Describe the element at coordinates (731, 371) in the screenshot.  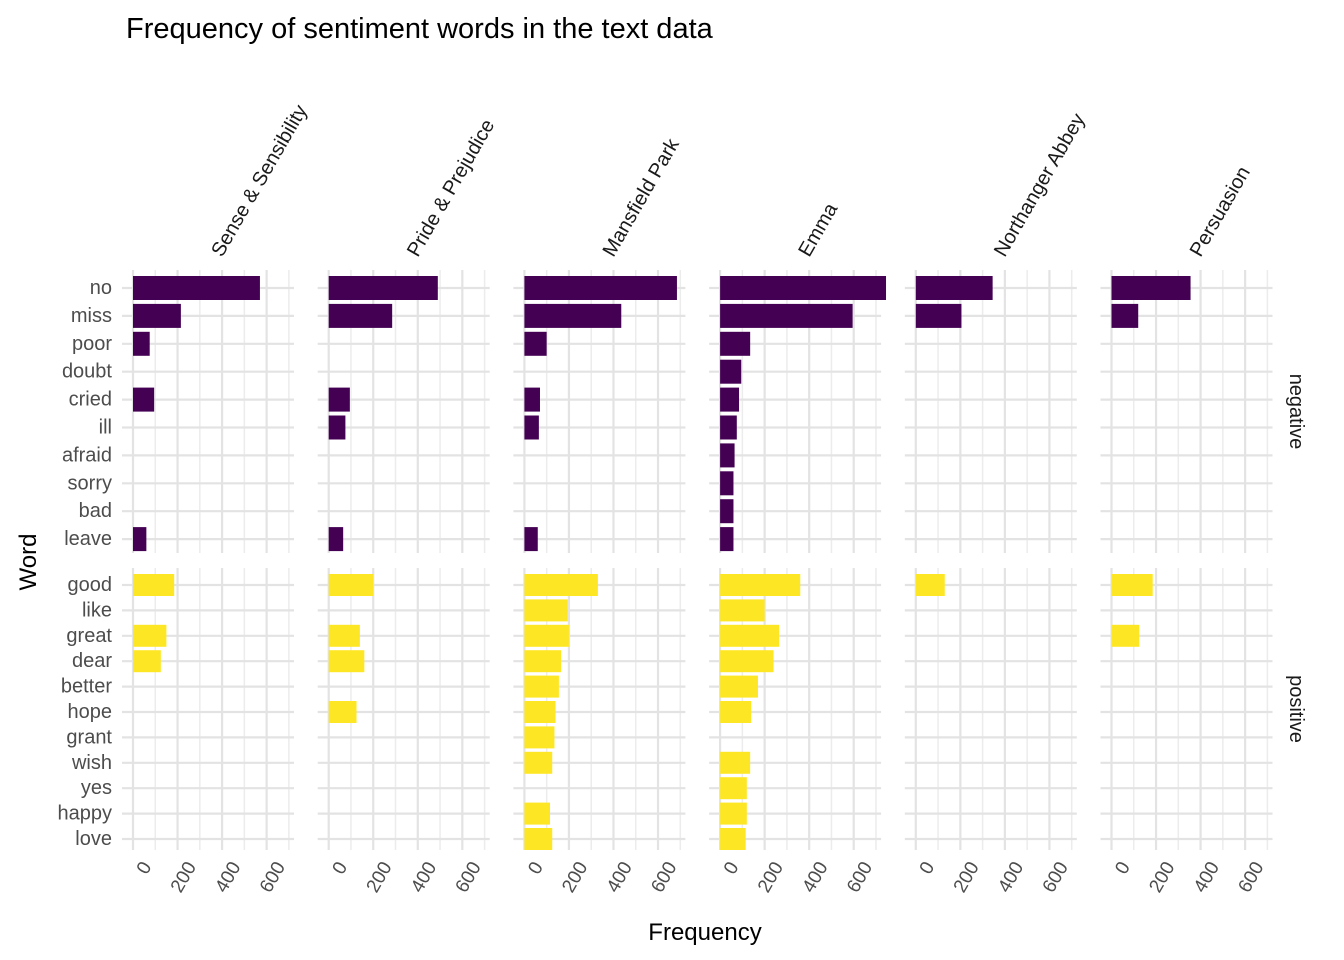
I see `bar-emma-doubt` at that location.